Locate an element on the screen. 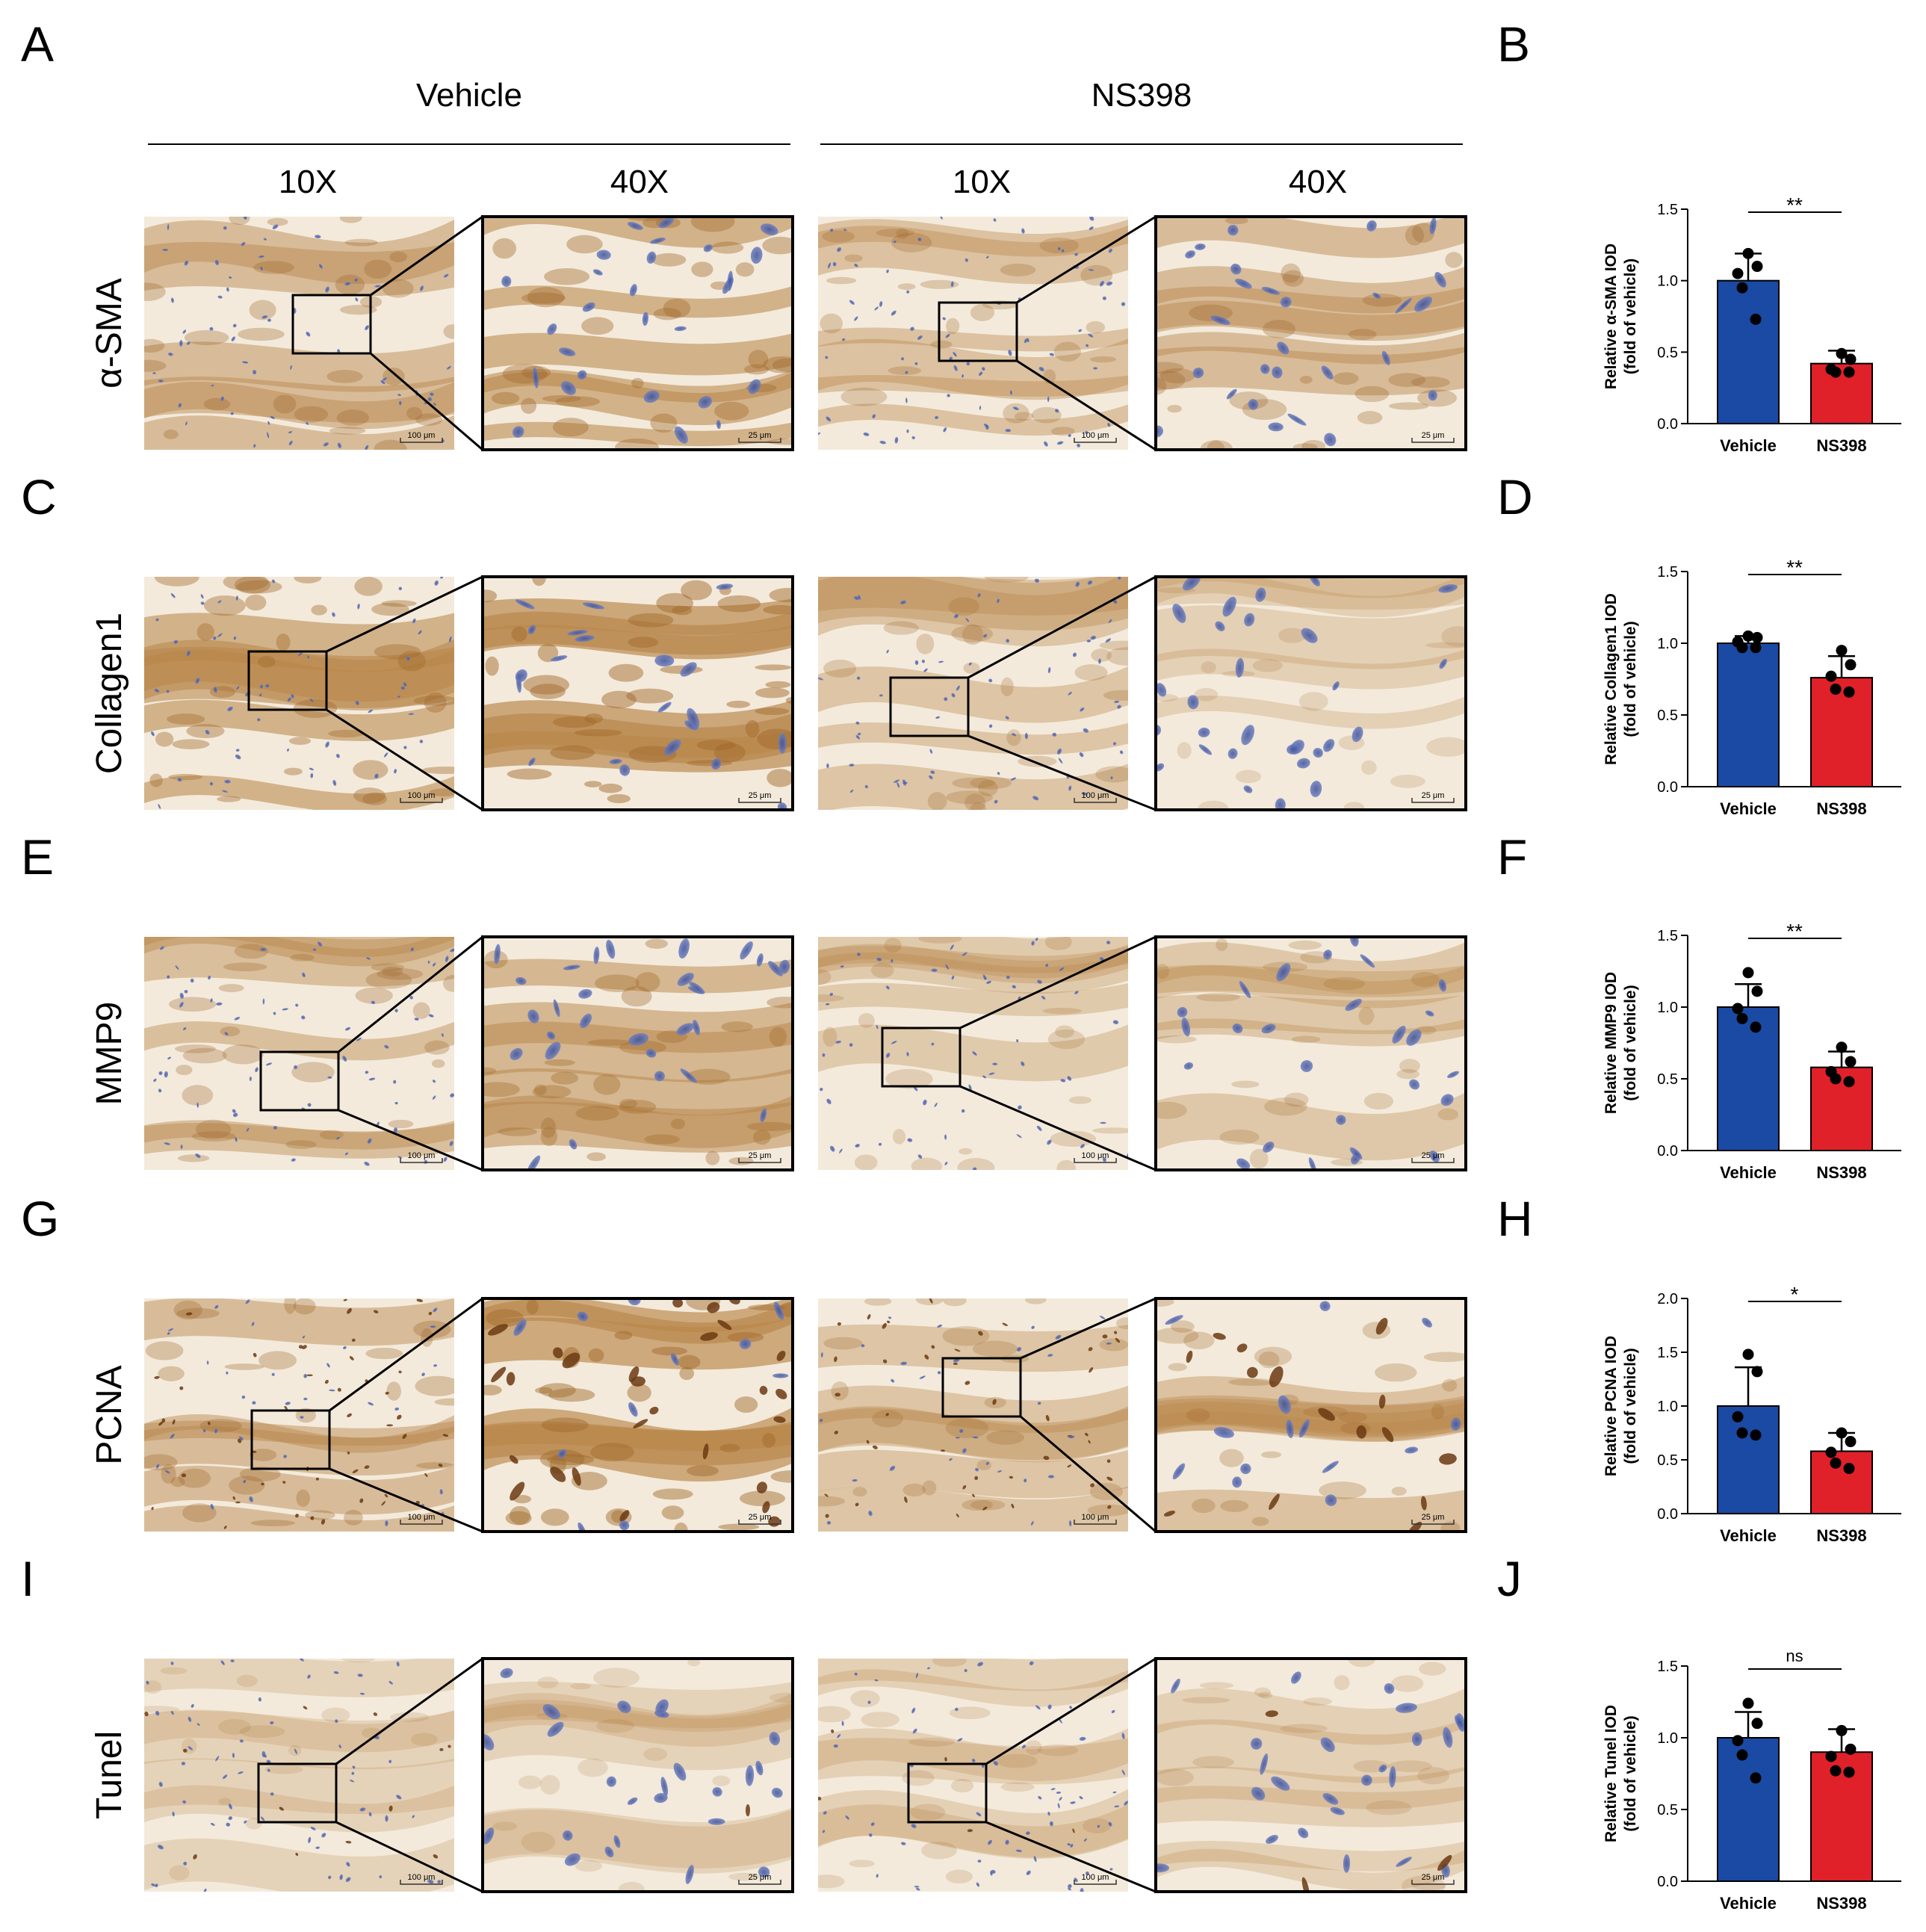 This screenshot has width=1926, height=1932. zoom-connector is located at coordinates (1070, 1857).